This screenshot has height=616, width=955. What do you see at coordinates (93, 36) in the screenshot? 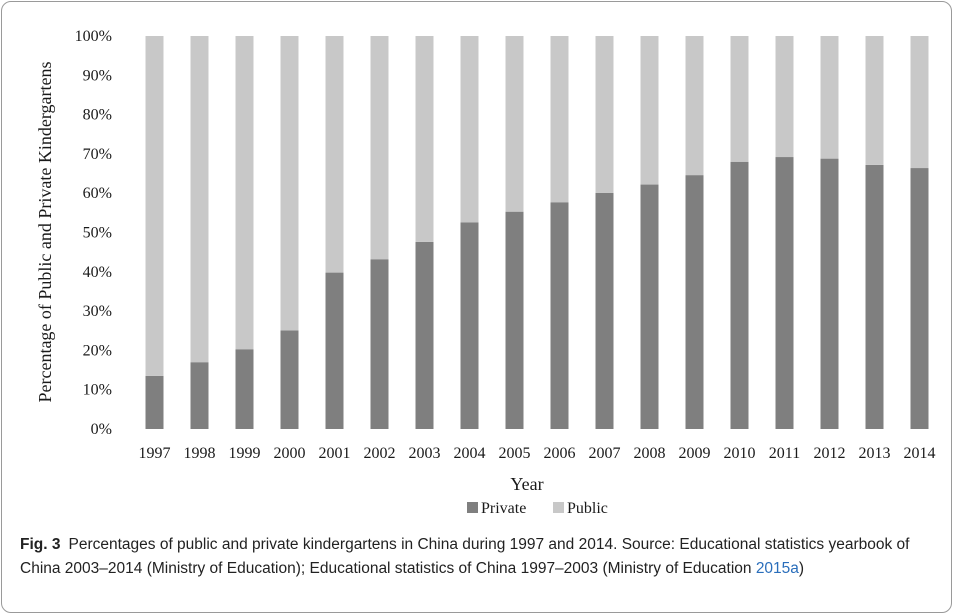
I see `y-tick-label: 100%` at bounding box center [93, 36].